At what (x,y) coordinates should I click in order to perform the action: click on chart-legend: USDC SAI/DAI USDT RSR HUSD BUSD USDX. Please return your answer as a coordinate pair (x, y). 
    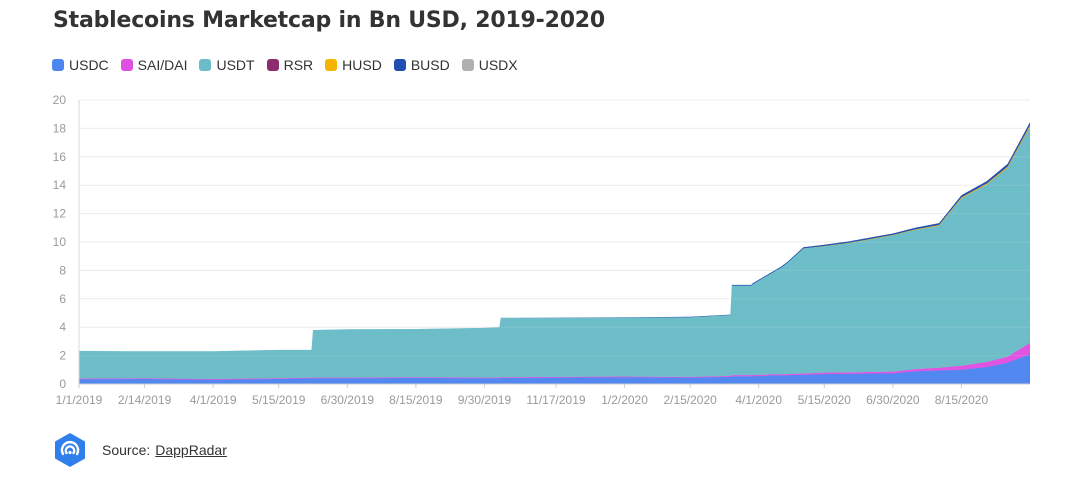
    Looking at the image, I should click on (285, 65).